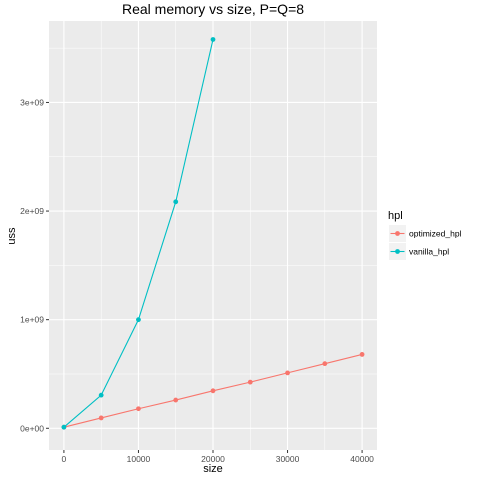  Describe the element at coordinates (34, 265) in the screenshot. I see `y-axis: 0e+00 1e+09 2e+09 3e+09` at that location.